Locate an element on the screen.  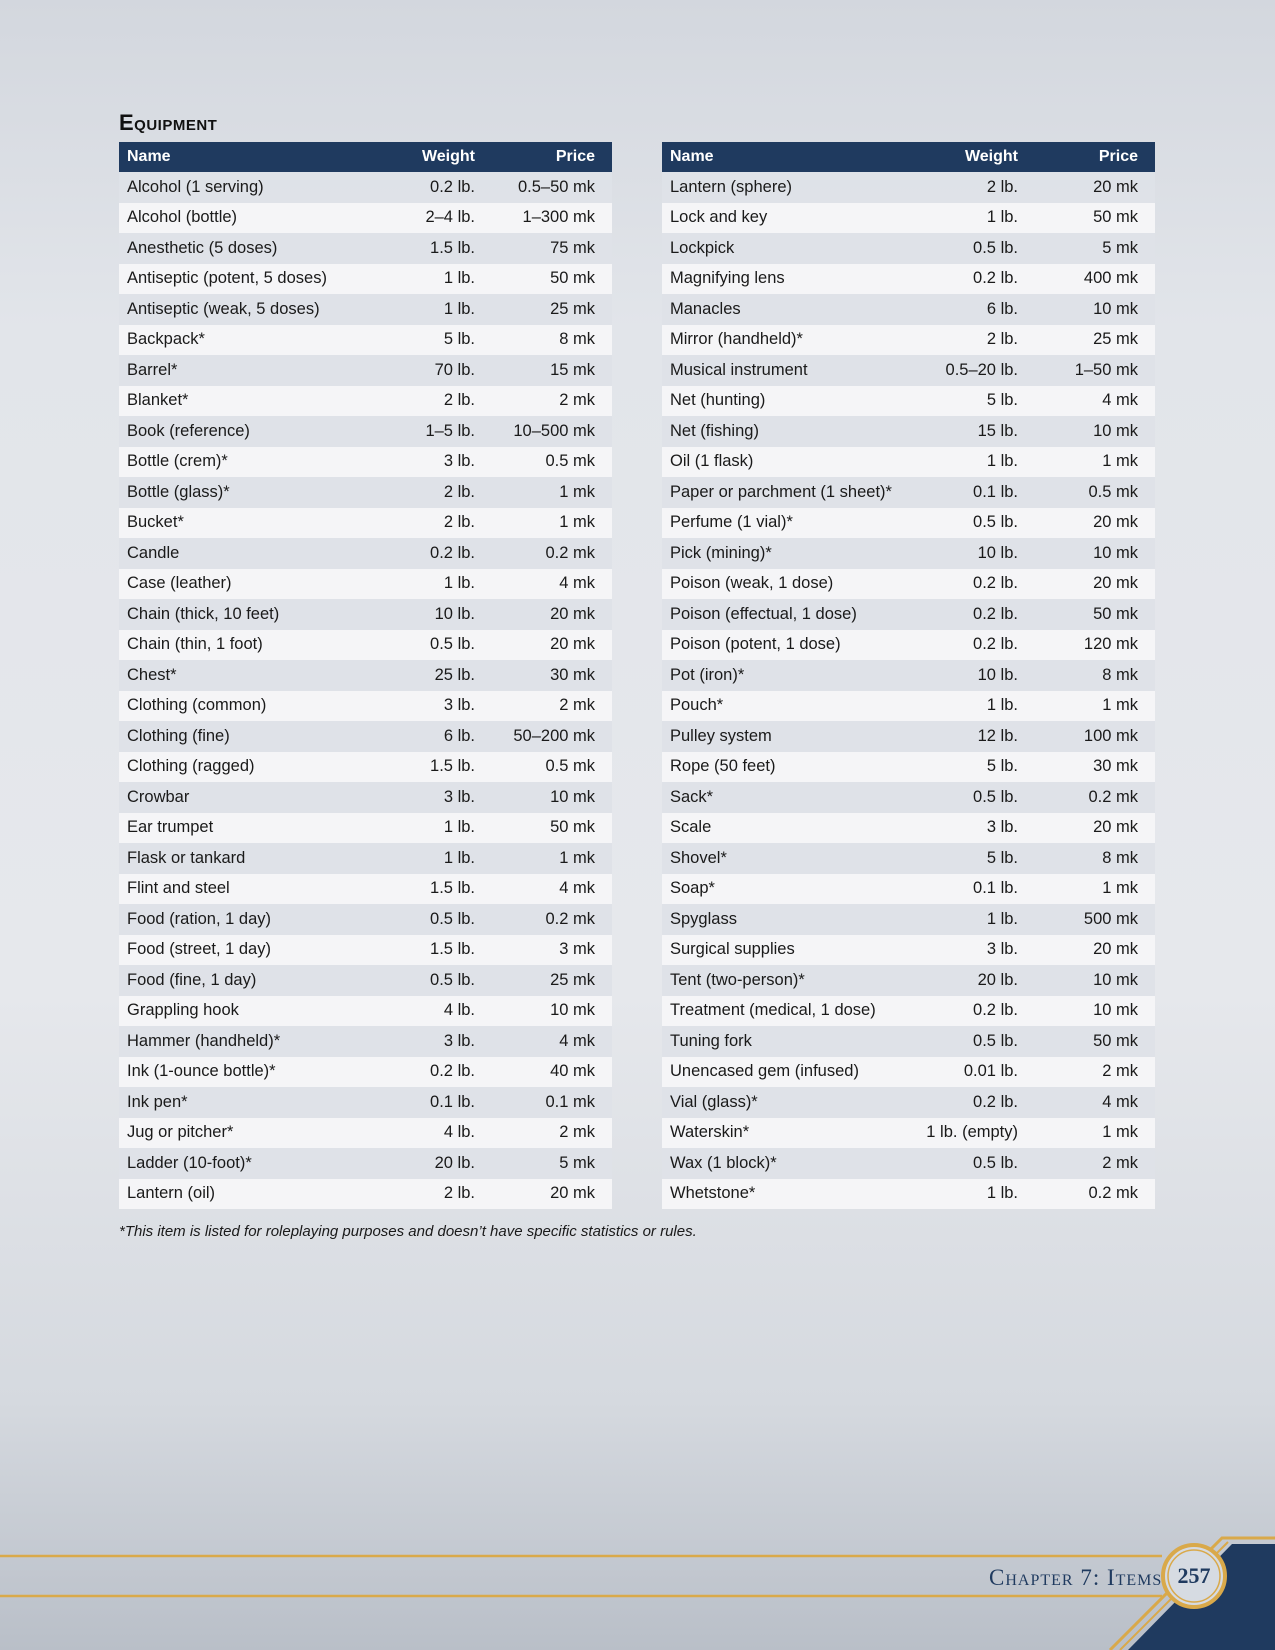
cell-name: Shovel* is located at coordinates (781, 858).